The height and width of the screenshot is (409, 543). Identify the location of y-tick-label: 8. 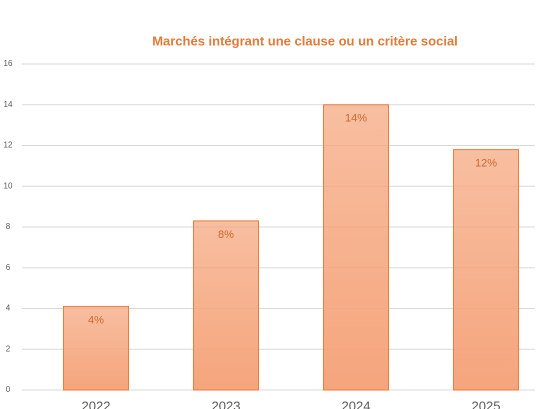
(8, 226).